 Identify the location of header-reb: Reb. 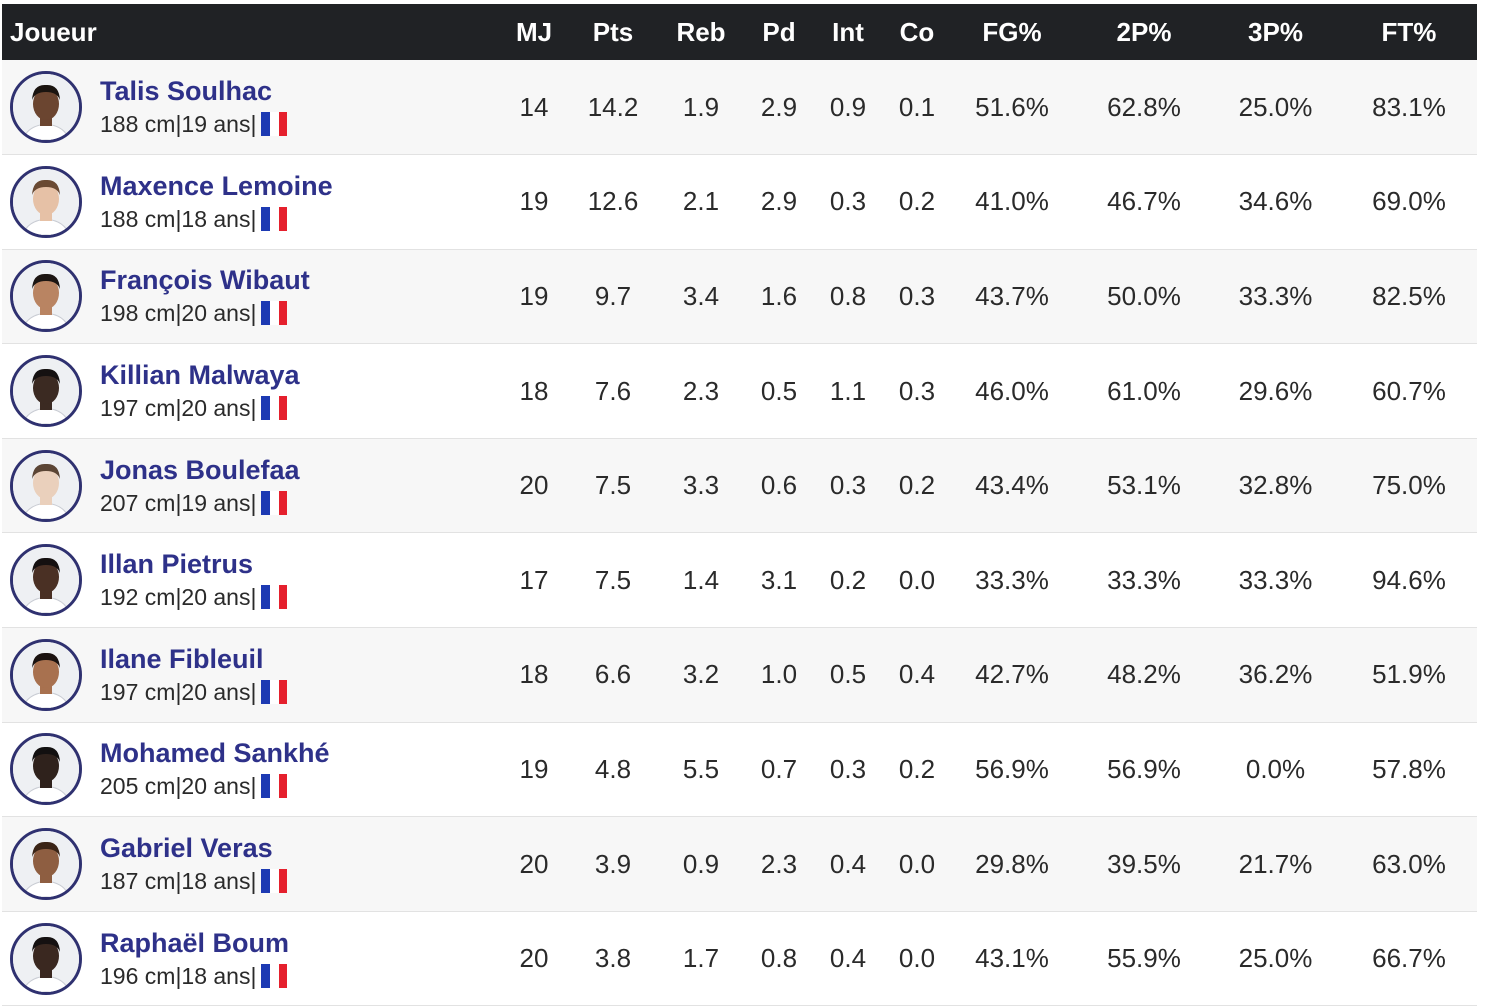
(701, 31).